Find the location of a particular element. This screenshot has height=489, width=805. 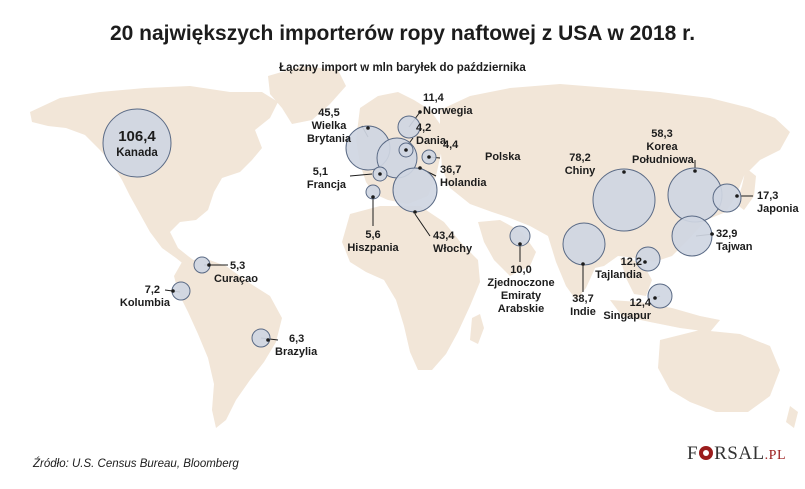

label-japonia: 17,3 Japonia is located at coordinates (778, 203).